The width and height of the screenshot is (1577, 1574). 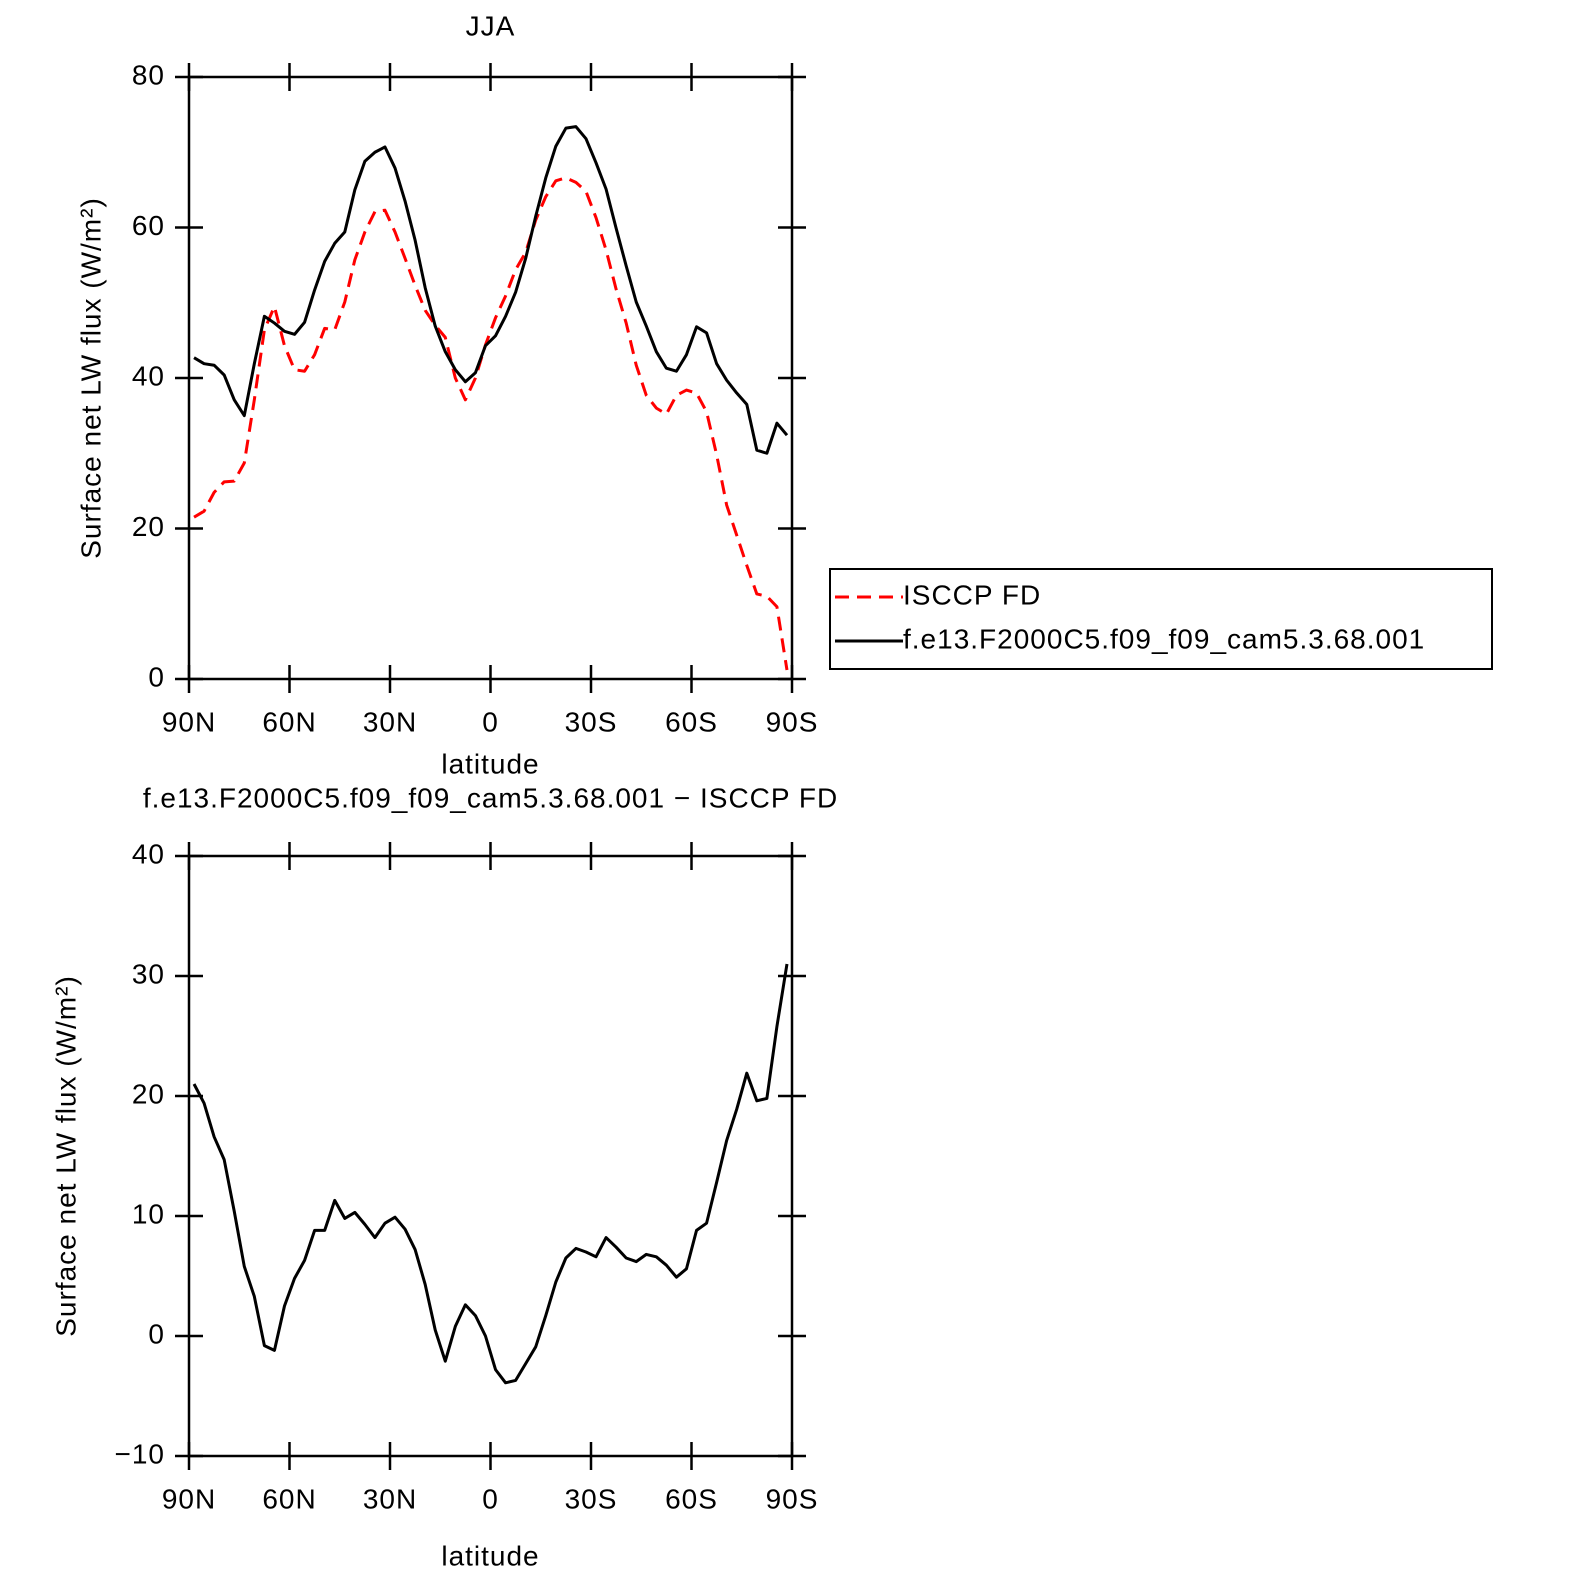 I want to click on y-tick-label: 60, so click(x=148, y=225).